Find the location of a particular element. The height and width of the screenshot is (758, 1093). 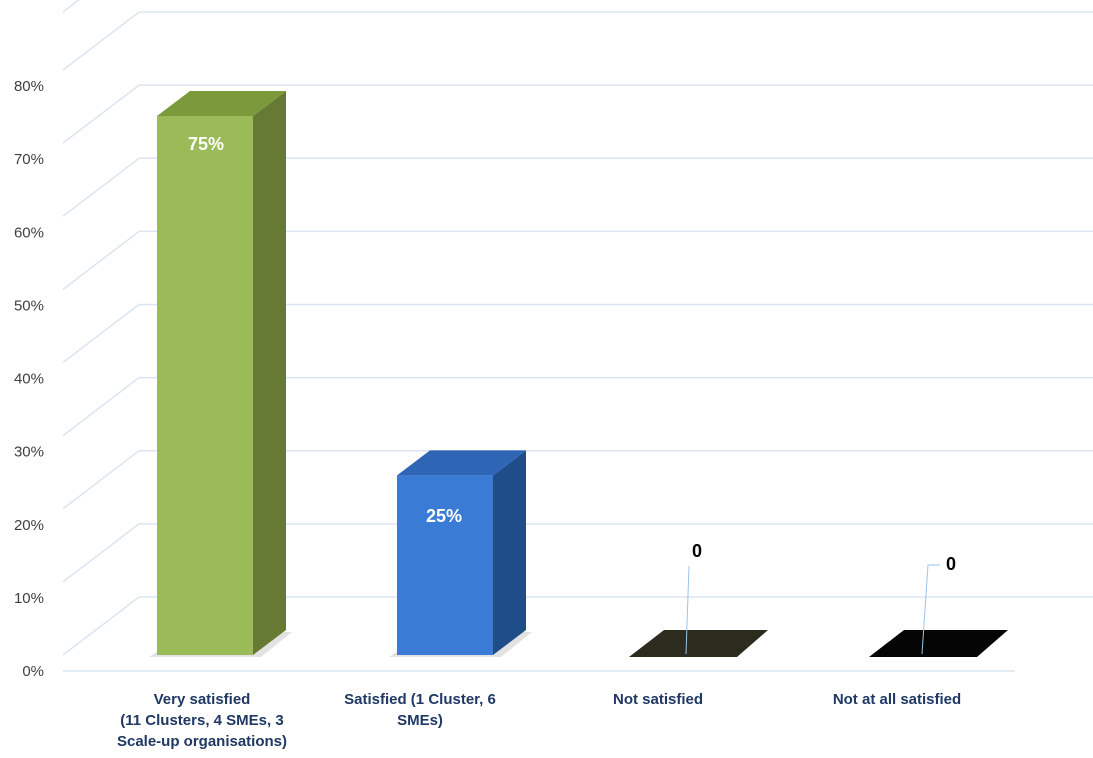

y-tick-label: 70% is located at coordinates (29, 159).